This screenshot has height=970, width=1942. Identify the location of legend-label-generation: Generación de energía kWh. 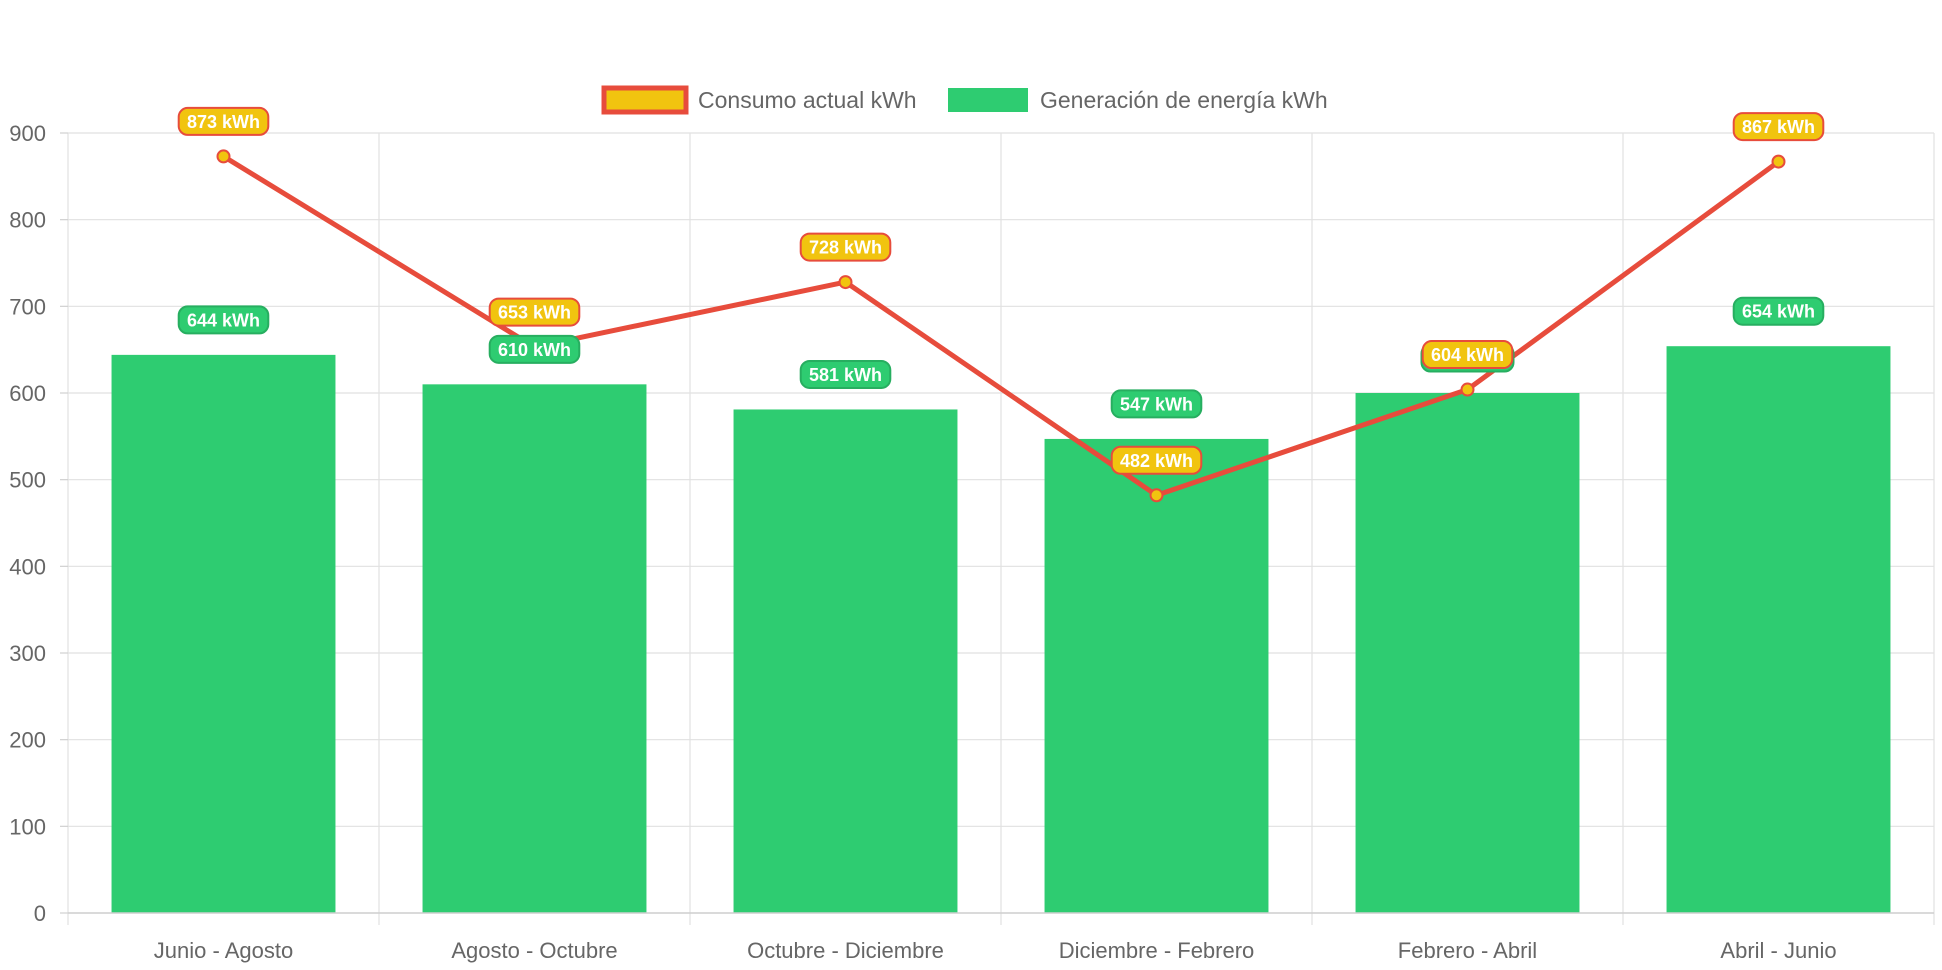
(1184, 100).